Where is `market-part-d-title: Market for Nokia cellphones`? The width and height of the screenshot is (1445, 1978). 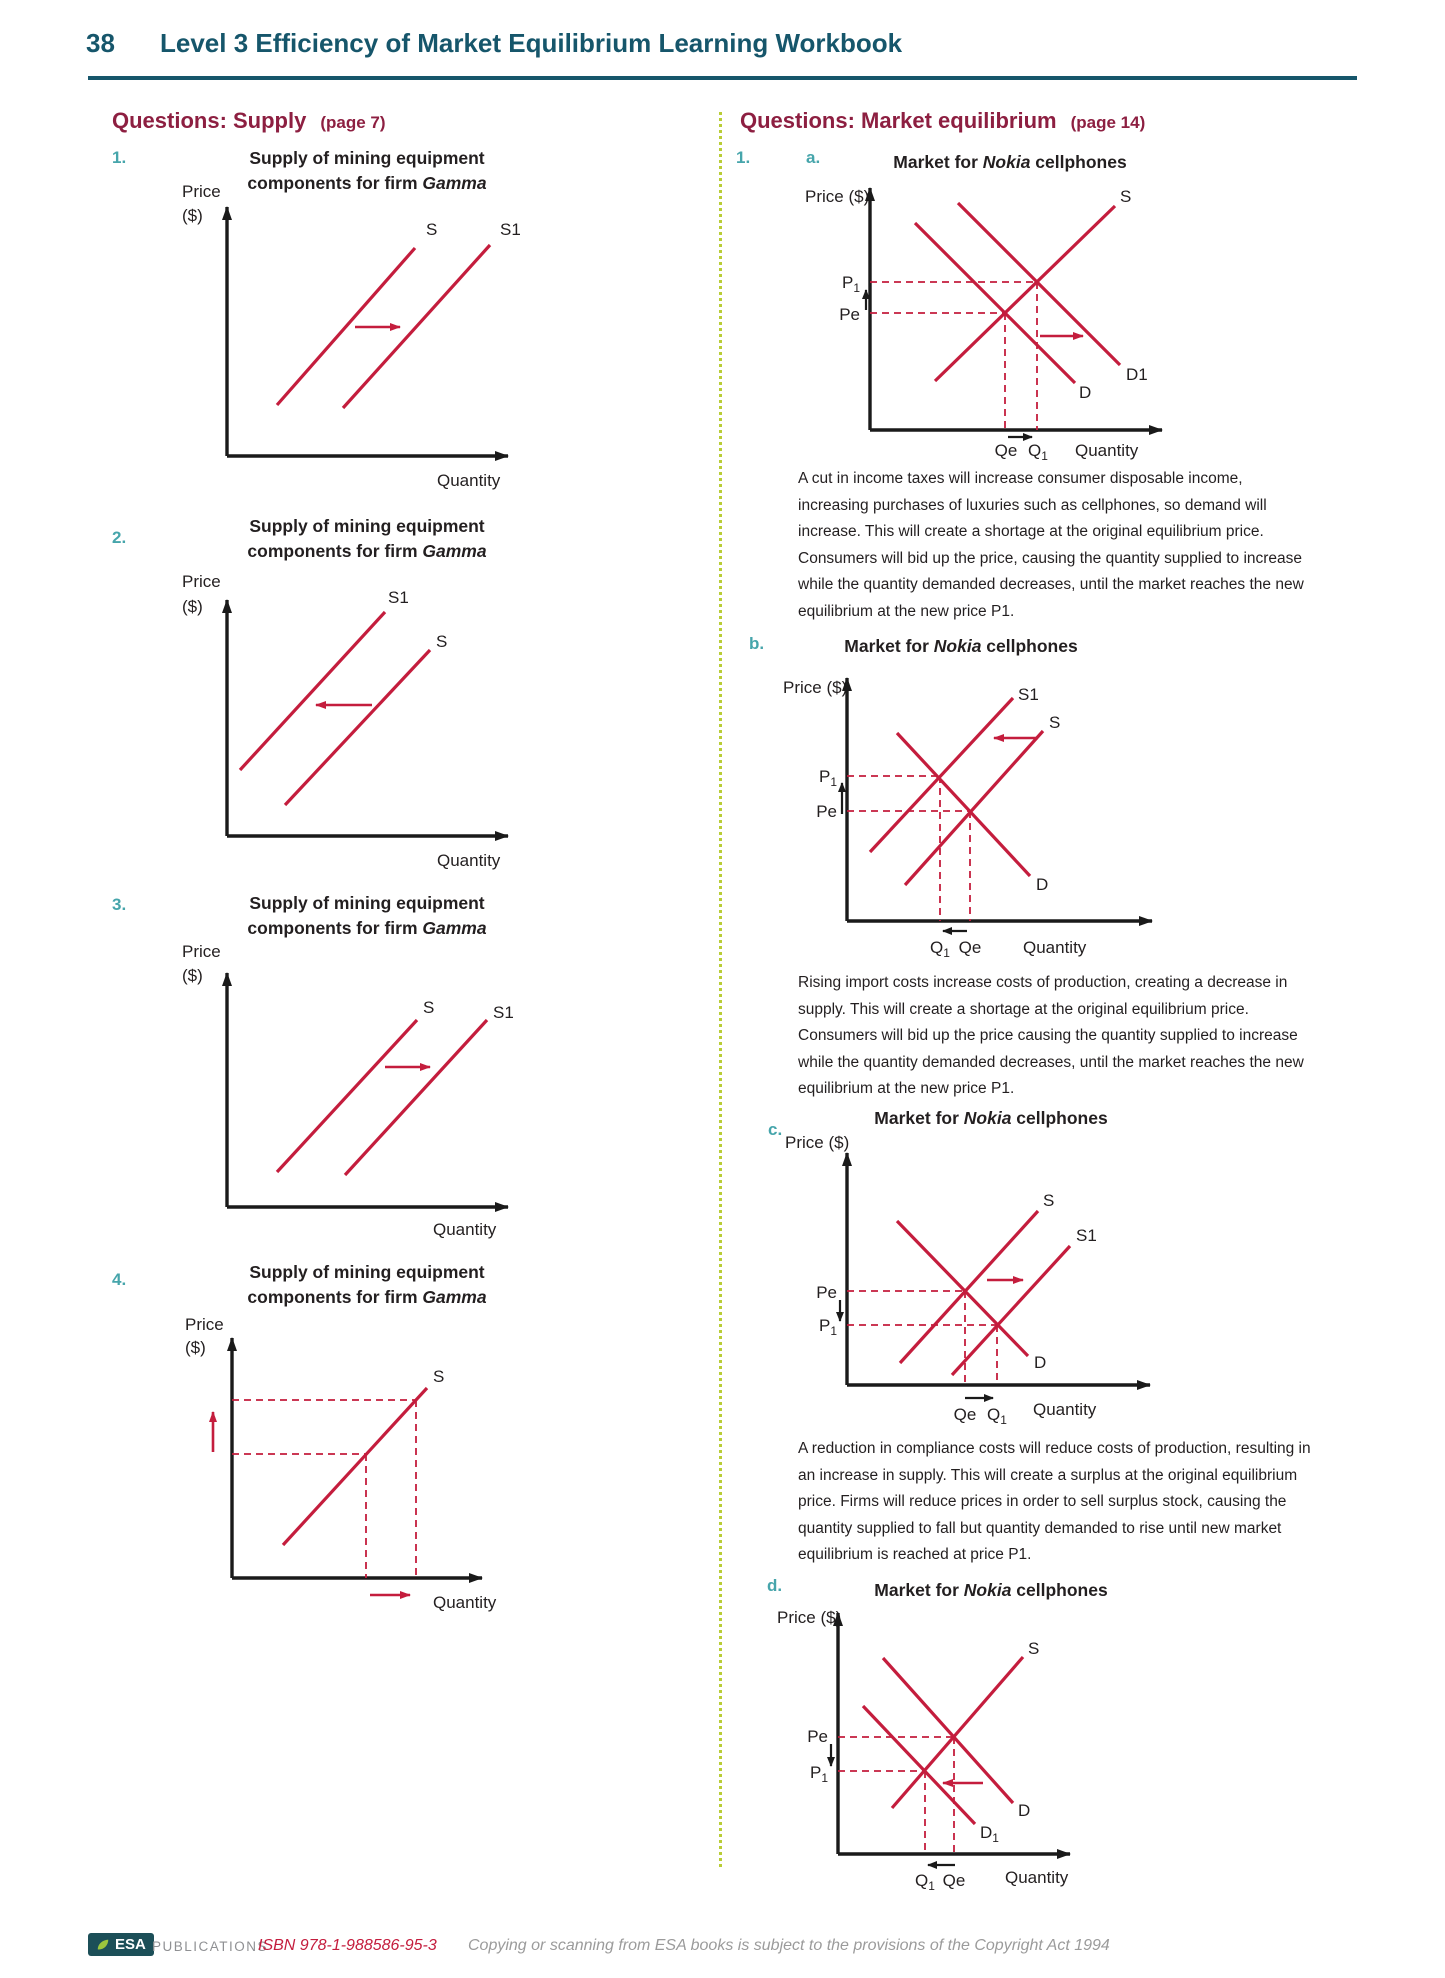
market-part-d-title: Market for Nokia cellphones is located at coordinates (991, 1590).